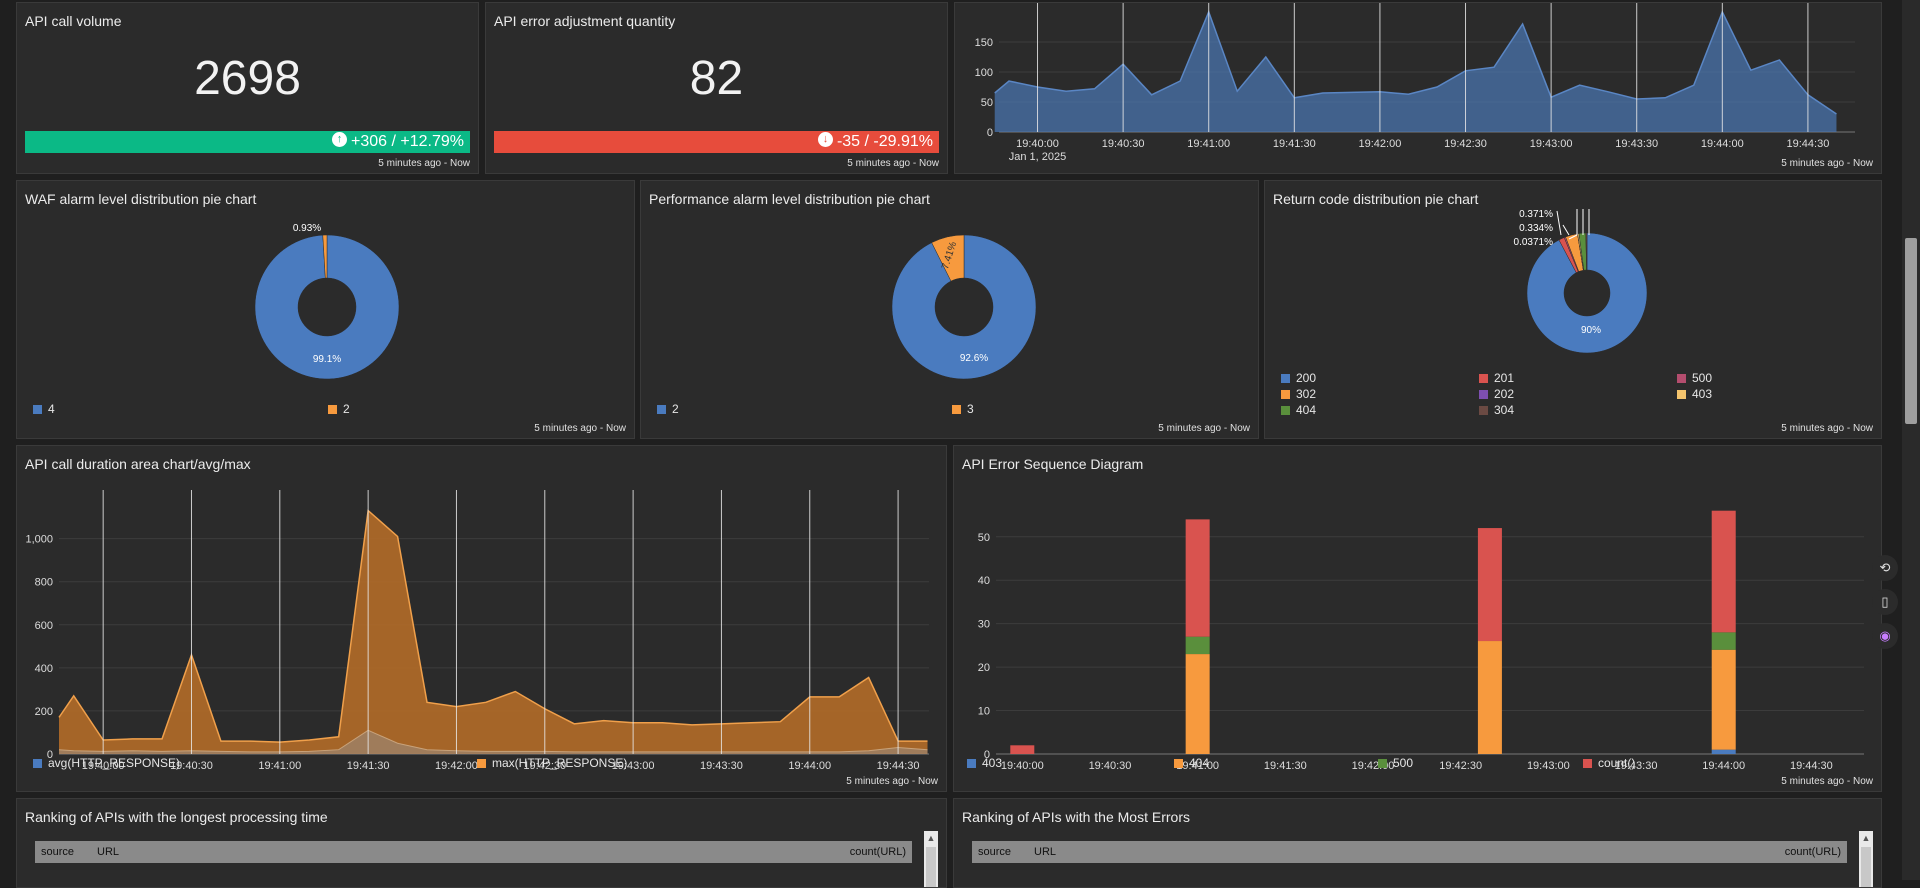 Image resolution: width=1920 pixels, height=888 pixels. Describe the element at coordinates (984, 625) in the screenshot. I see `y-tick-label: 30` at that location.